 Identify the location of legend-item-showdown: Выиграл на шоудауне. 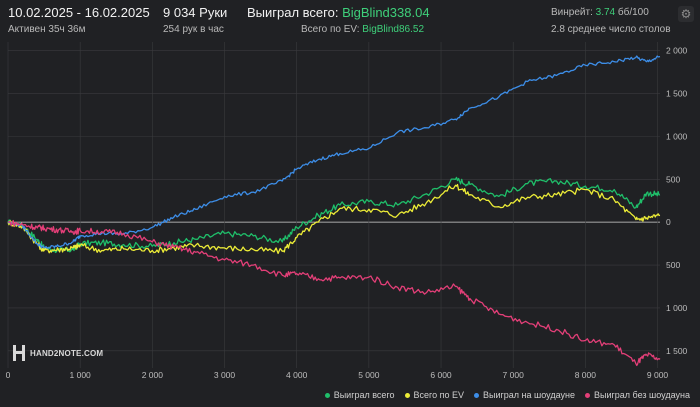
(524, 395).